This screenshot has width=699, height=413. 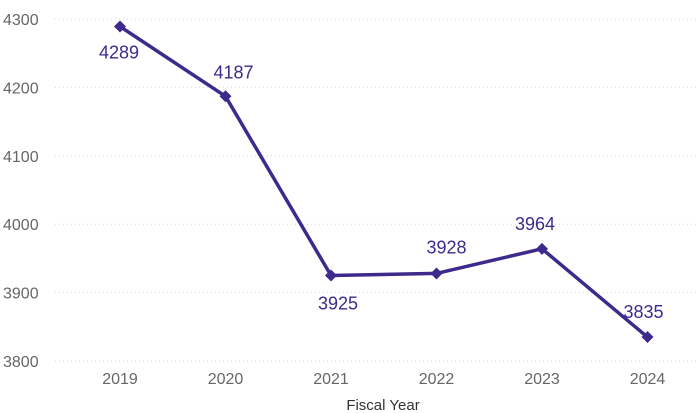 I want to click on y-tick-label-4300: 4300, so click(x=21, y=20).